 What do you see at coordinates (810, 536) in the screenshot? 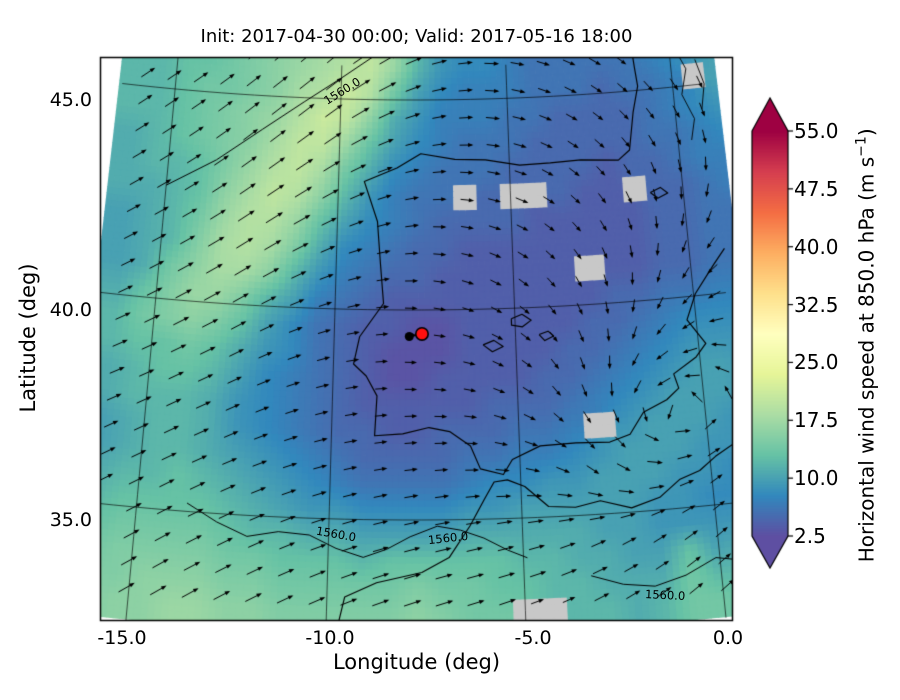
I see `colorbar-tick-label: 2.5` at bounding box center [810, 536].